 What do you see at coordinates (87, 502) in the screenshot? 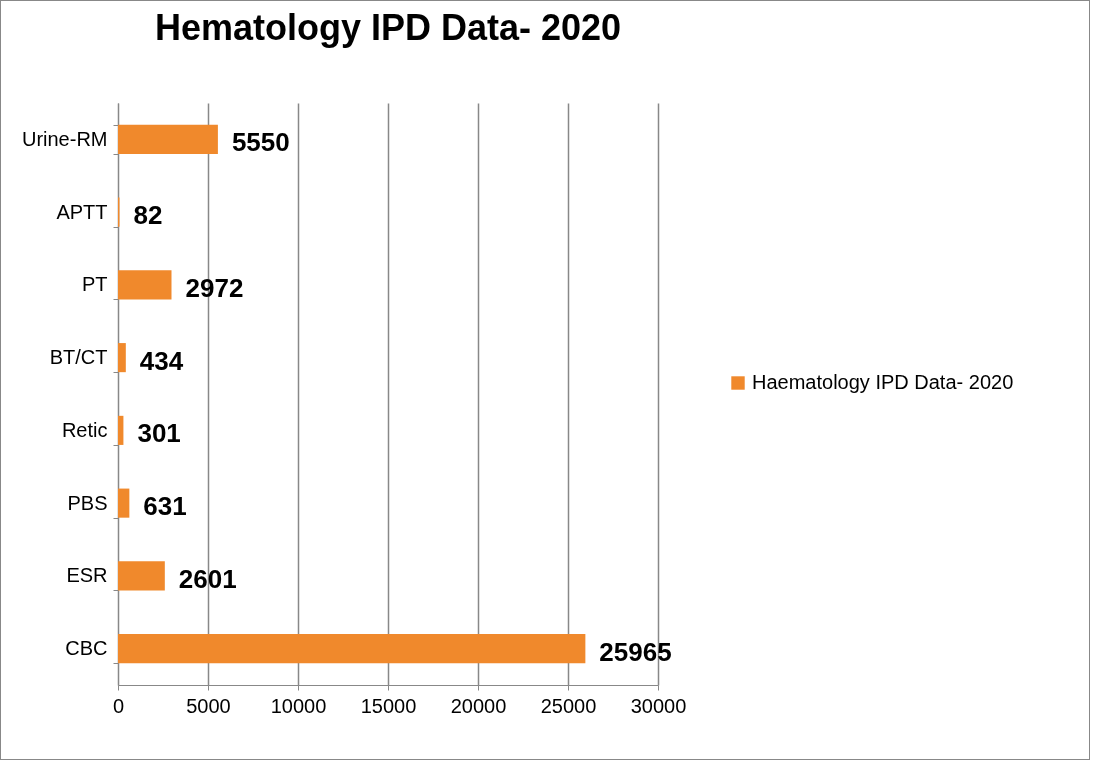
I see `y-tick-label: PBS` at bounding box center [87, 502].